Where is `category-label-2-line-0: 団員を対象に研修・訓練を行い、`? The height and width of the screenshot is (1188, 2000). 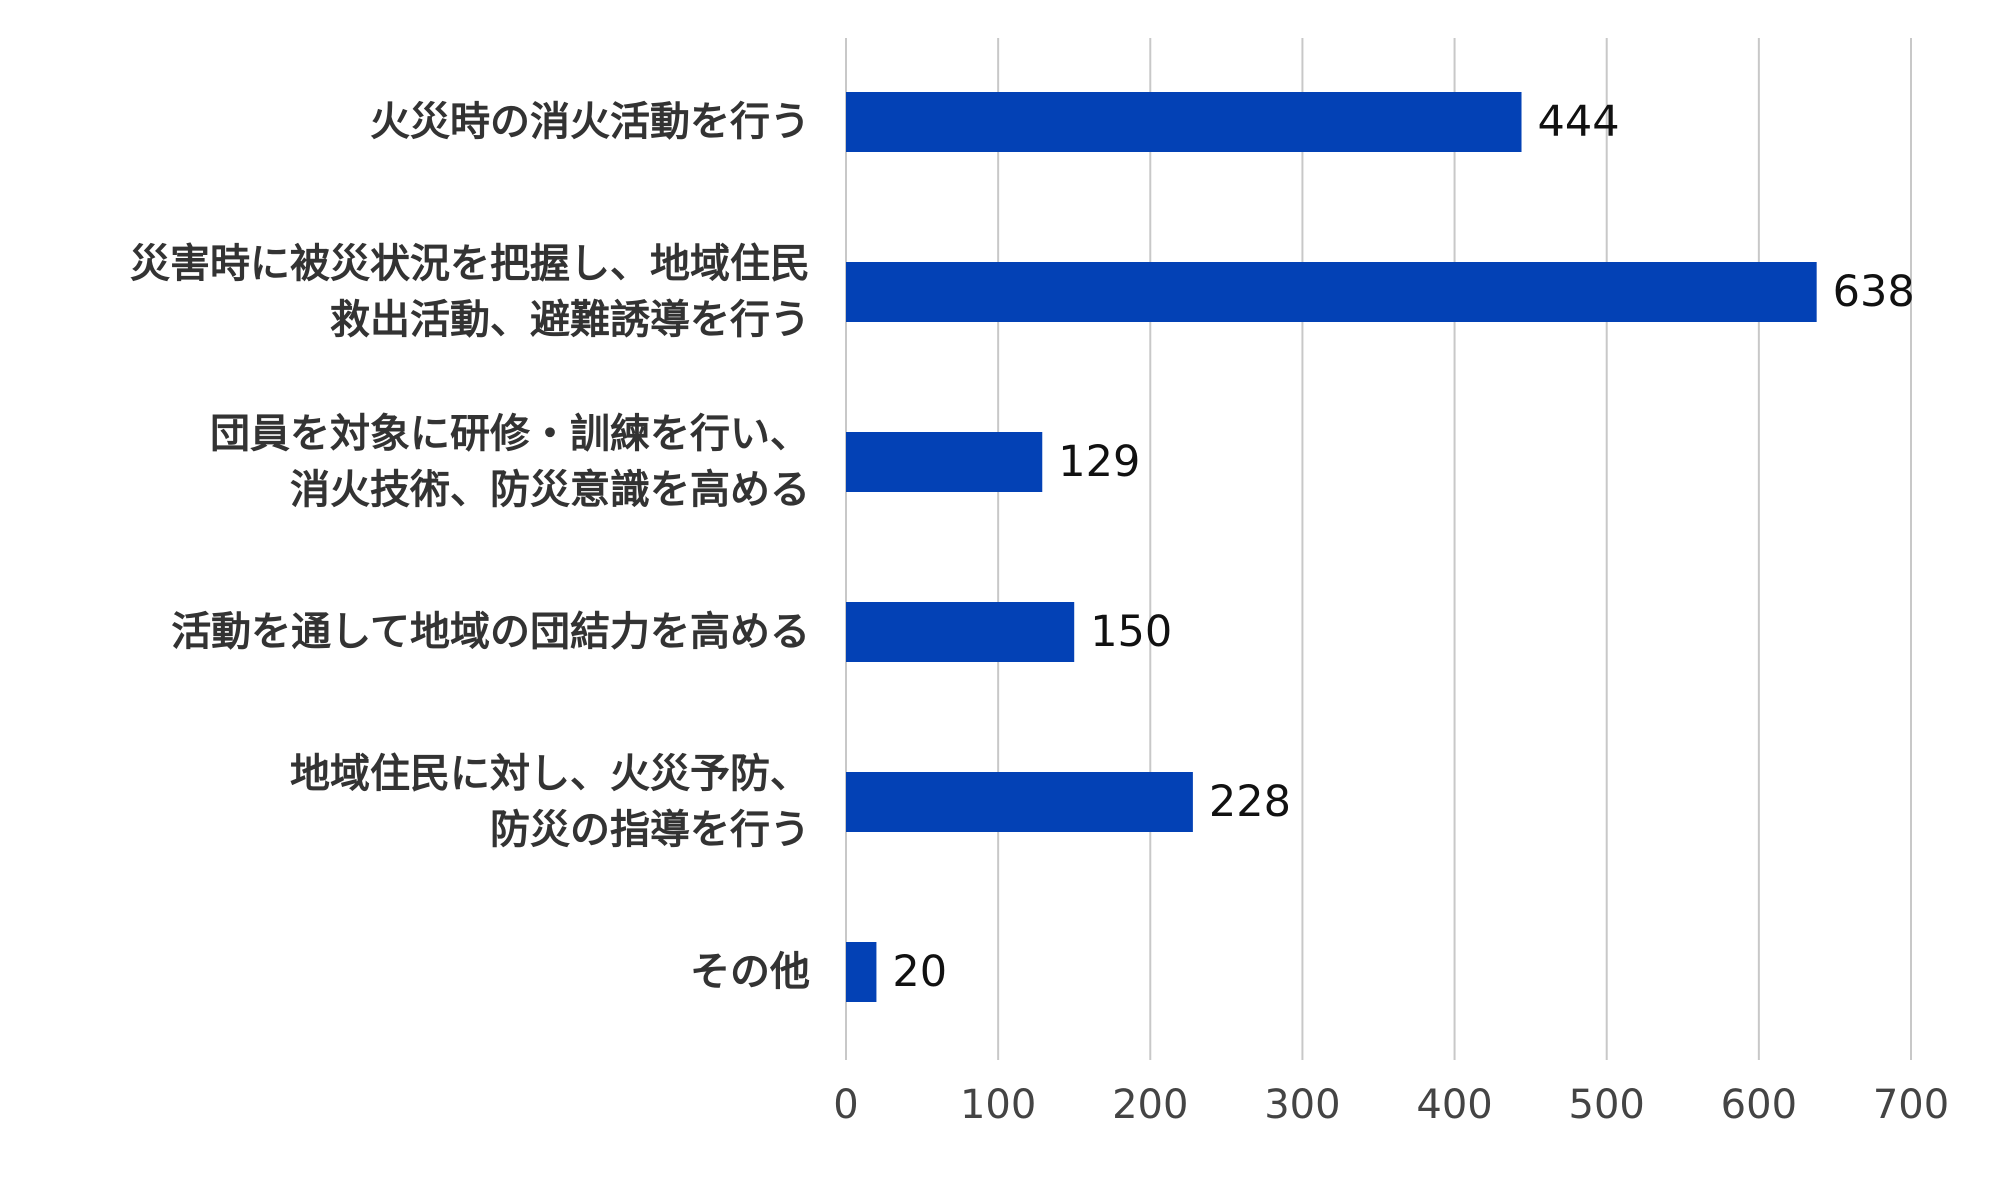 category-label-2-line-0: 団員を対象に研修・訓練を行い、 is located at coordinates (510, 434).